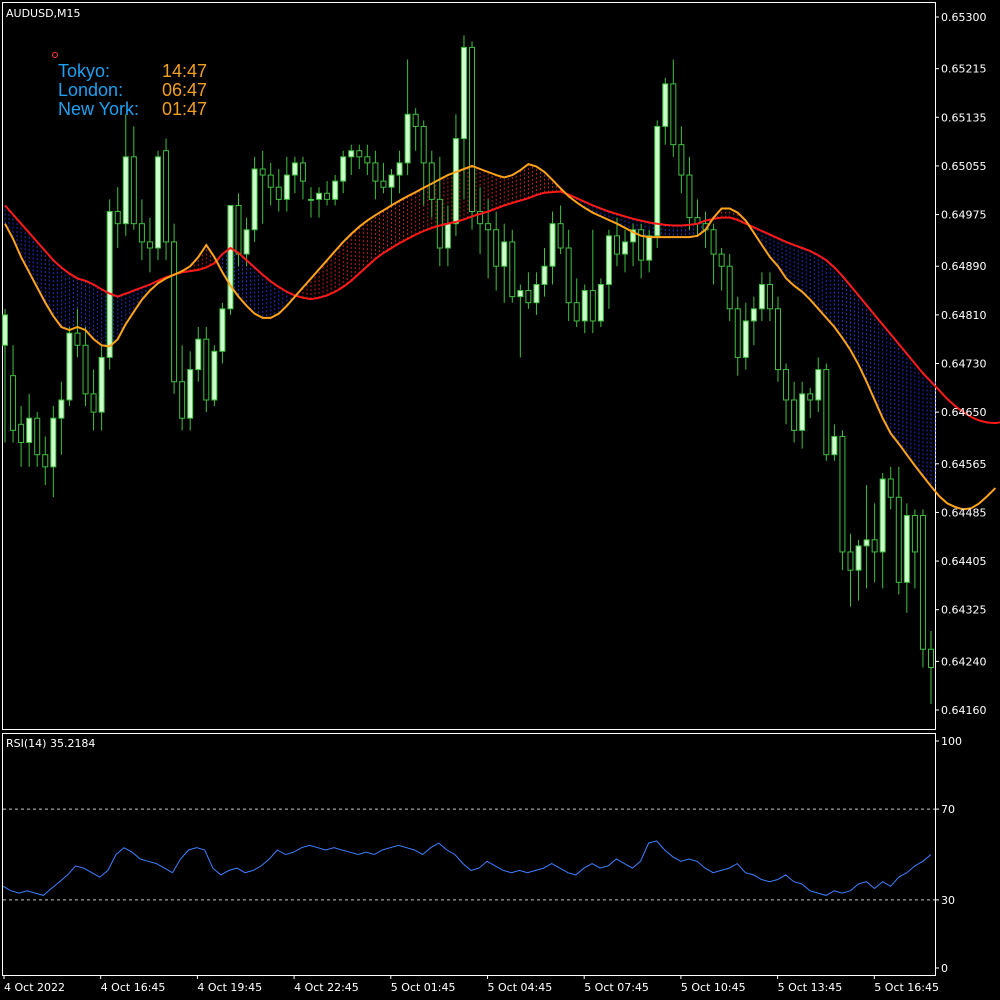 Image resolution: width=1000 pixels, height=1000 pixels. What do you see at coordinates (964, 561) in the screenshot?
I see `price-tick-label: 0.64405` at bounding box center [964, 561].